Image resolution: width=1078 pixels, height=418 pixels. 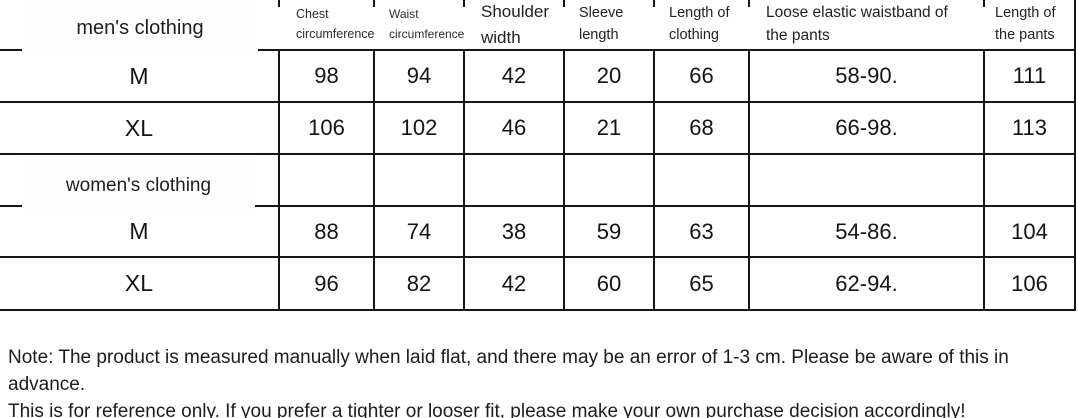 What do you see at coordinates (420, 129) in the screenshot?
I see `size-value-cell: 102` at bounding box center [420, 129].